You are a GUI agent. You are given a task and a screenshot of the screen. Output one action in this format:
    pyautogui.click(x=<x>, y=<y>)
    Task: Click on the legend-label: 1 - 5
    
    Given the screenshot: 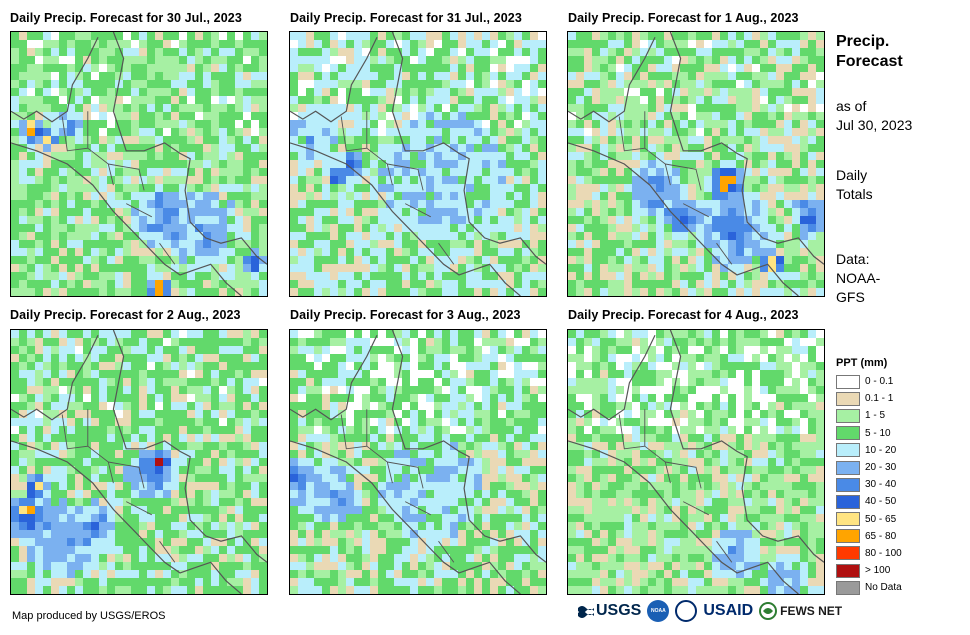 What is the action you would take?
    pyautogui.click(x=875, y=416)
    